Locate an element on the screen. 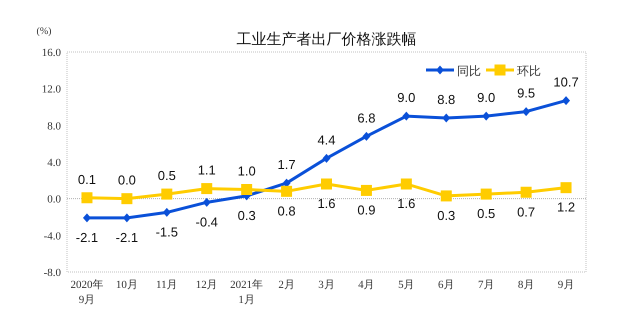  x-tick-label: 2020年 9月 is located at coordinates (87, 292).